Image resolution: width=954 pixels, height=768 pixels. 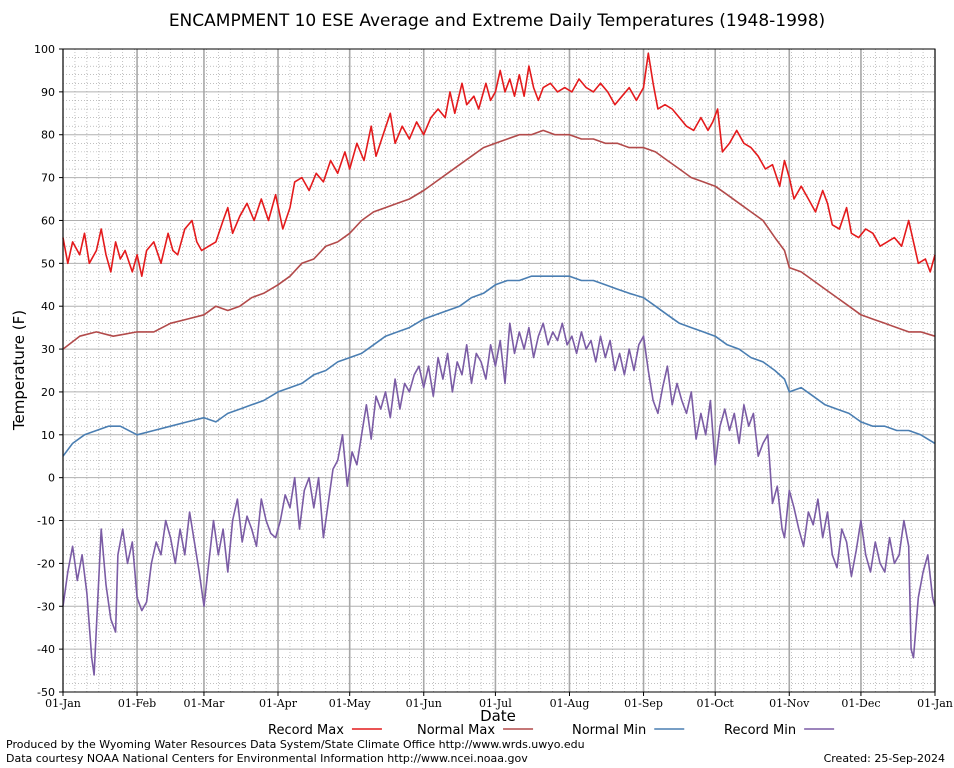 I want to click on y-tick-label: 100, so click(x=44, y=49).